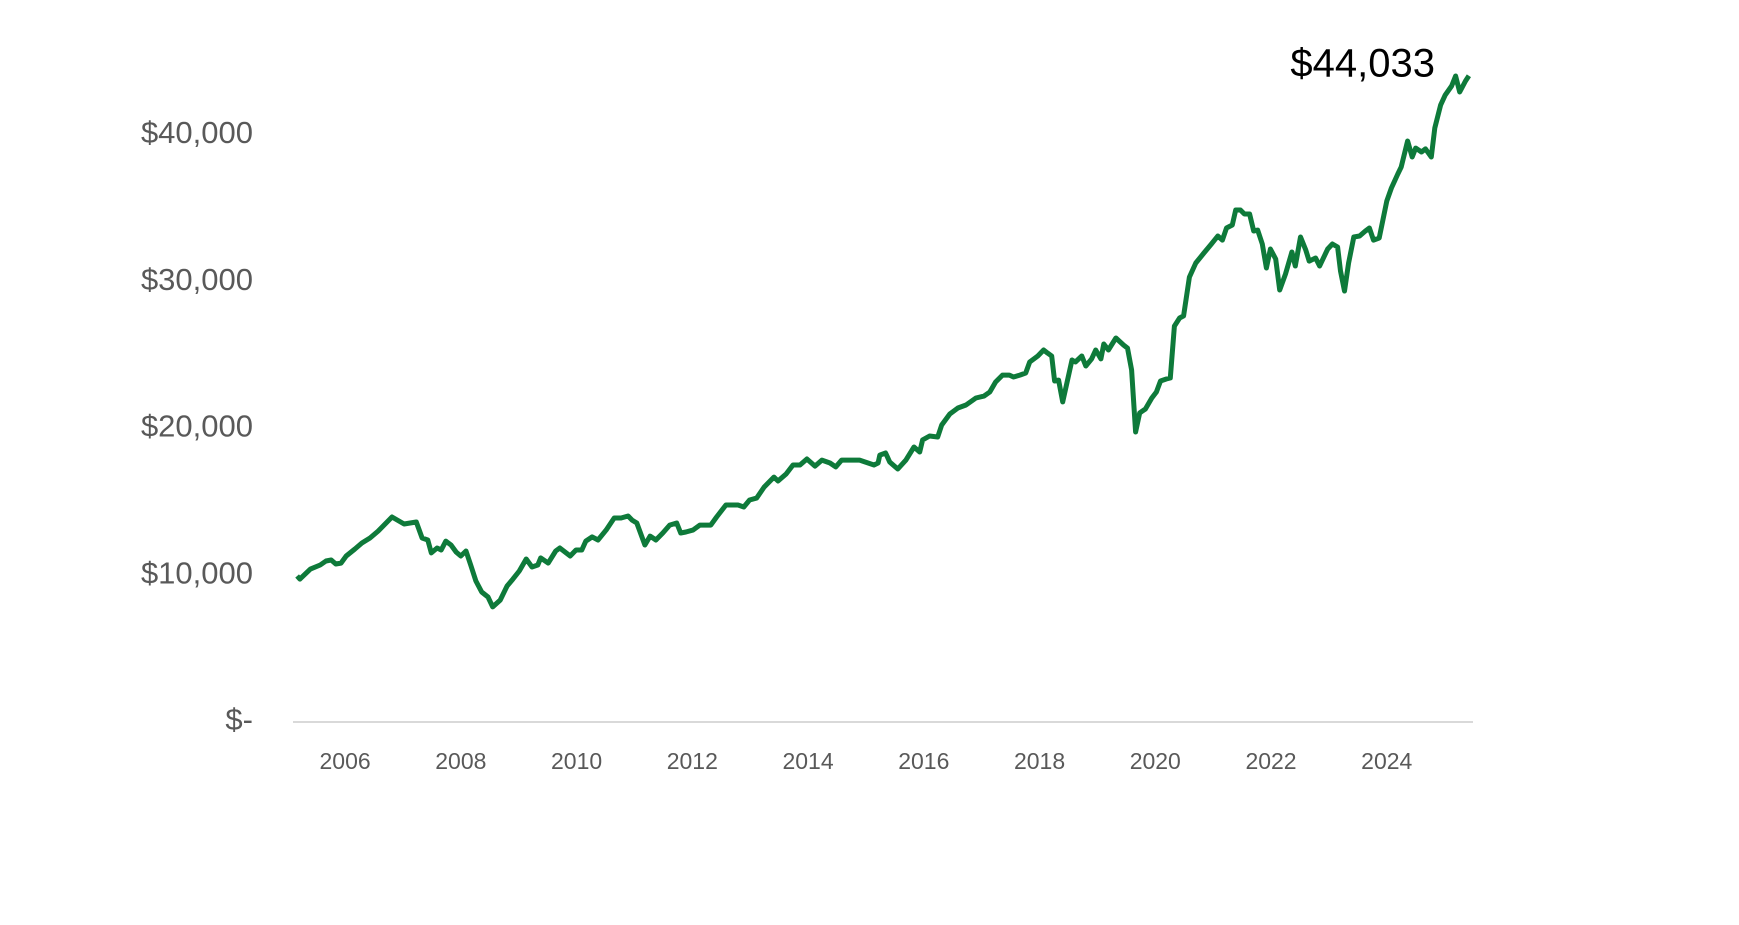 This screenshot has width=1739, height=925. What do you see at coordinates (344, 761) in the screenshot?
I see `x-tick-label: 2006` at bounding box center [344, 761].